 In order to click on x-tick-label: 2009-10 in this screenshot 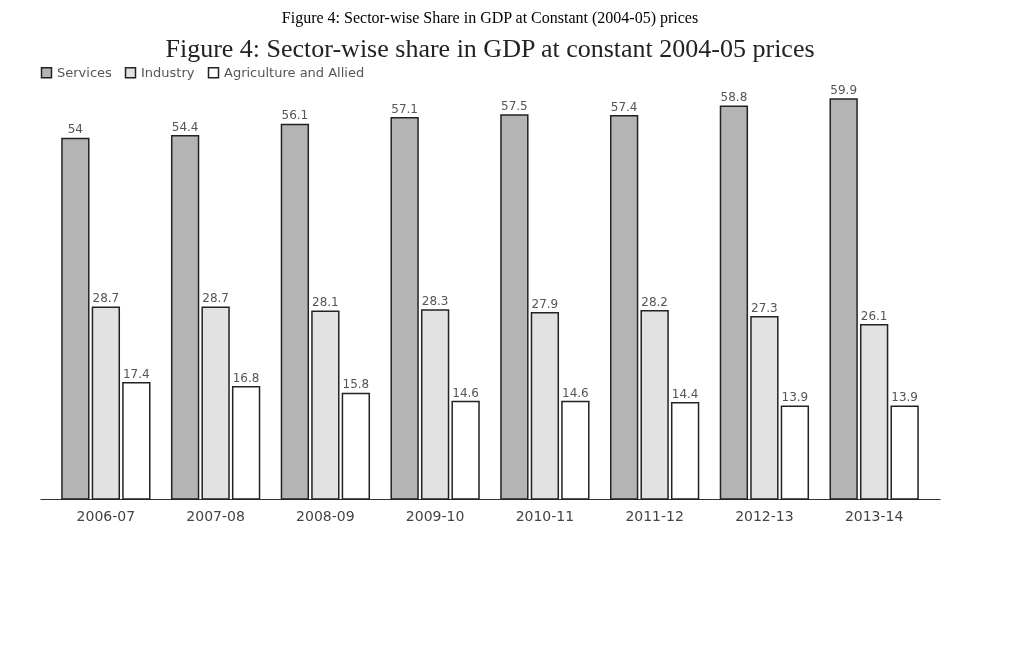, I will do `click(435, 515)`.